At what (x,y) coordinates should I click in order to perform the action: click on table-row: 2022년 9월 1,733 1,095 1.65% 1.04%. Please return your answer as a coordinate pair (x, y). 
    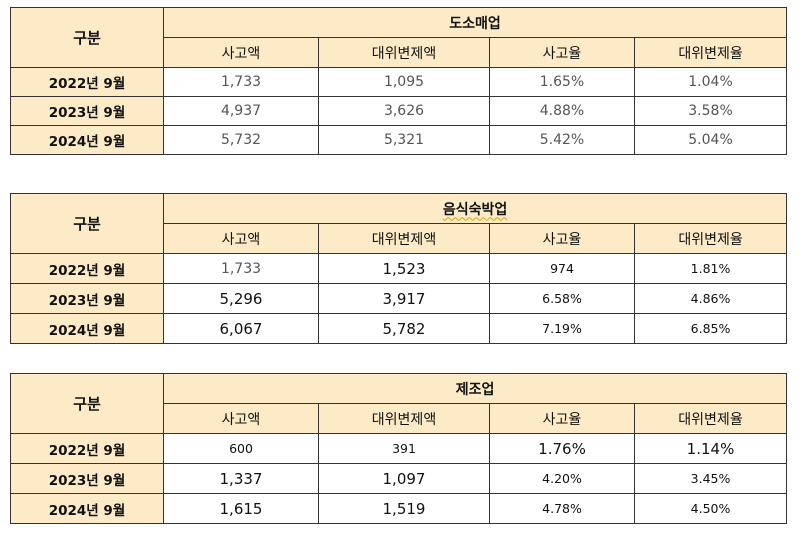
    Looking at the image, I should click on (399, 82).